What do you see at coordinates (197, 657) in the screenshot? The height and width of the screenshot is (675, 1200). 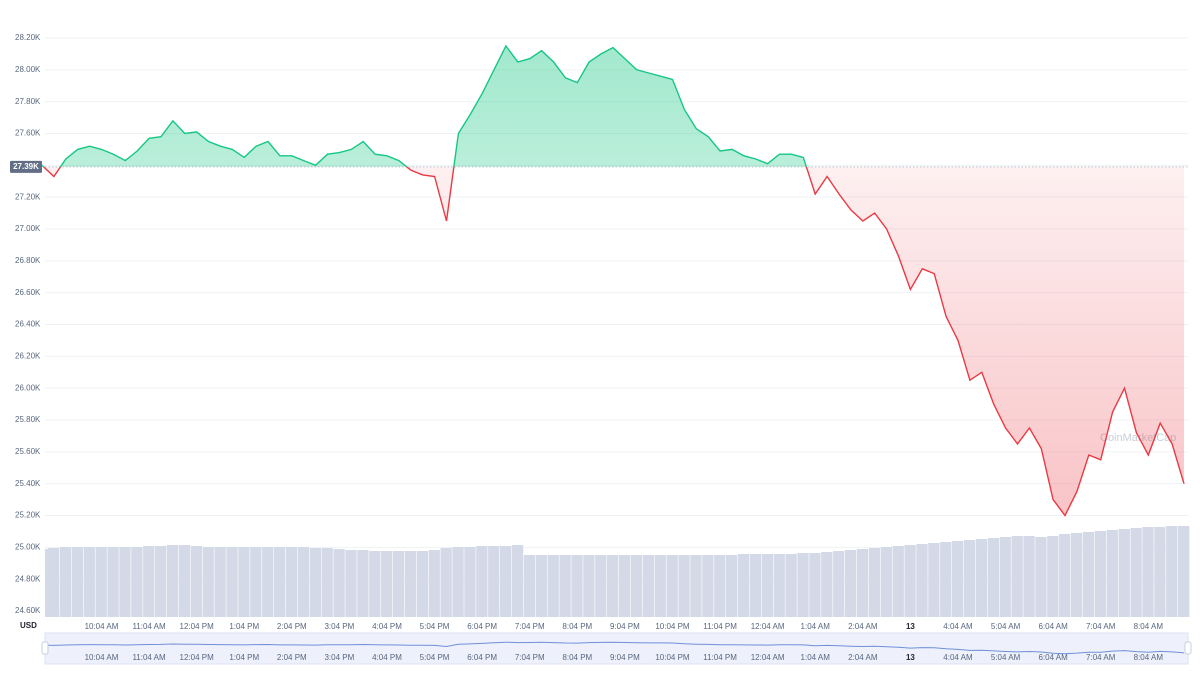 I see `navigator-tick-label: 12:04 PM` at bounding box center [197, 657].